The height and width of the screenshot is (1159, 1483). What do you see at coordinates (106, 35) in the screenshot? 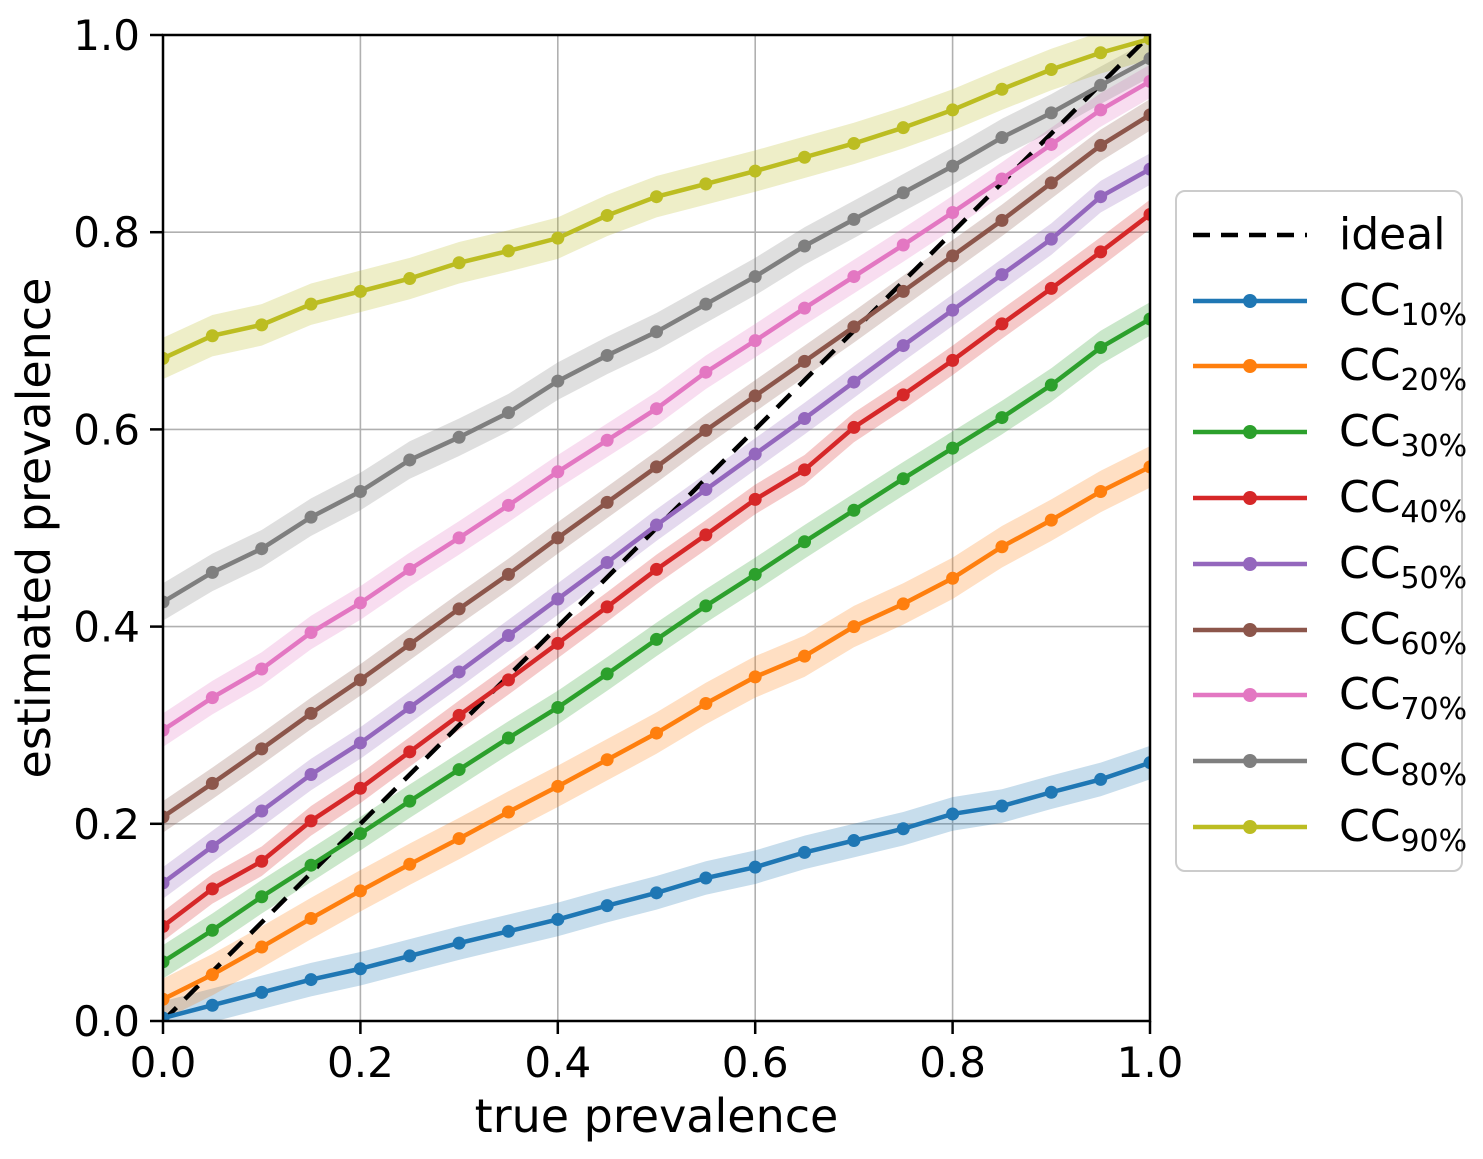
I see `y-tick-label: 1.0` at bounding box center [106, 35].